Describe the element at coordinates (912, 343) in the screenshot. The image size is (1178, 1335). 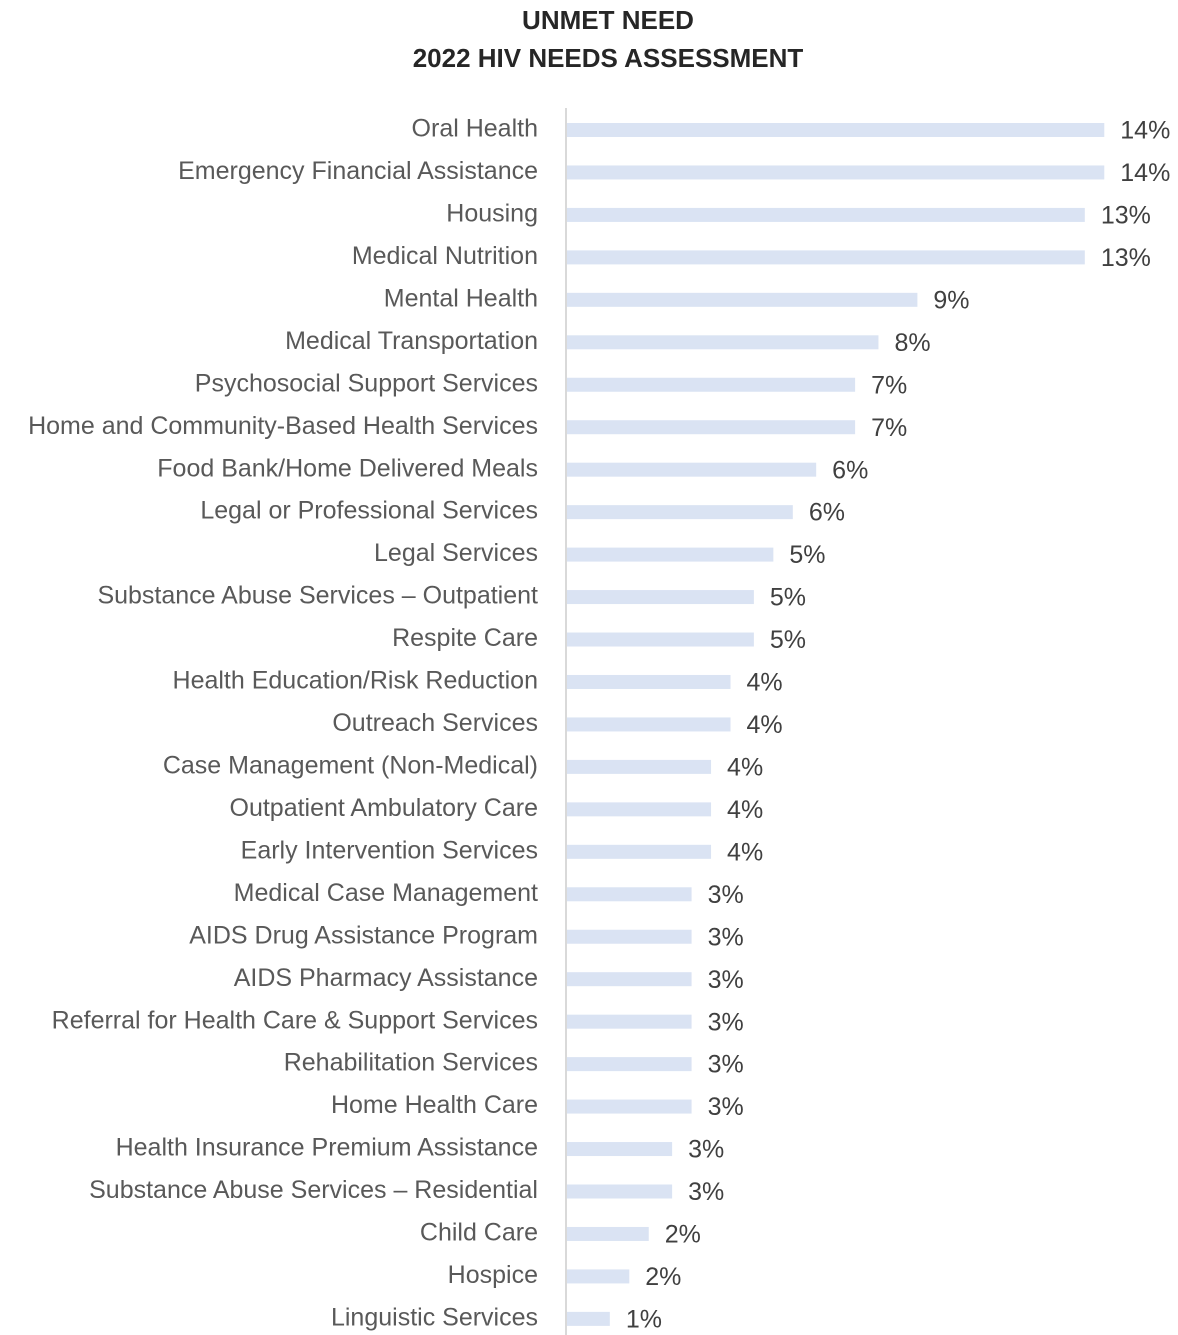
I see `value-label: 8%` at that location.